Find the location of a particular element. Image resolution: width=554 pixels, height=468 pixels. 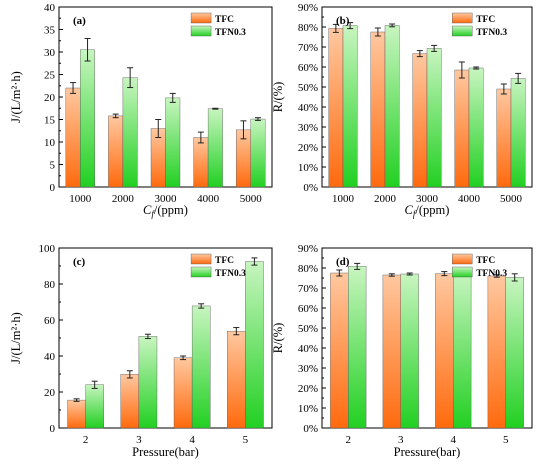

y-tick-label: 80 is located at coordinates (50, 285).